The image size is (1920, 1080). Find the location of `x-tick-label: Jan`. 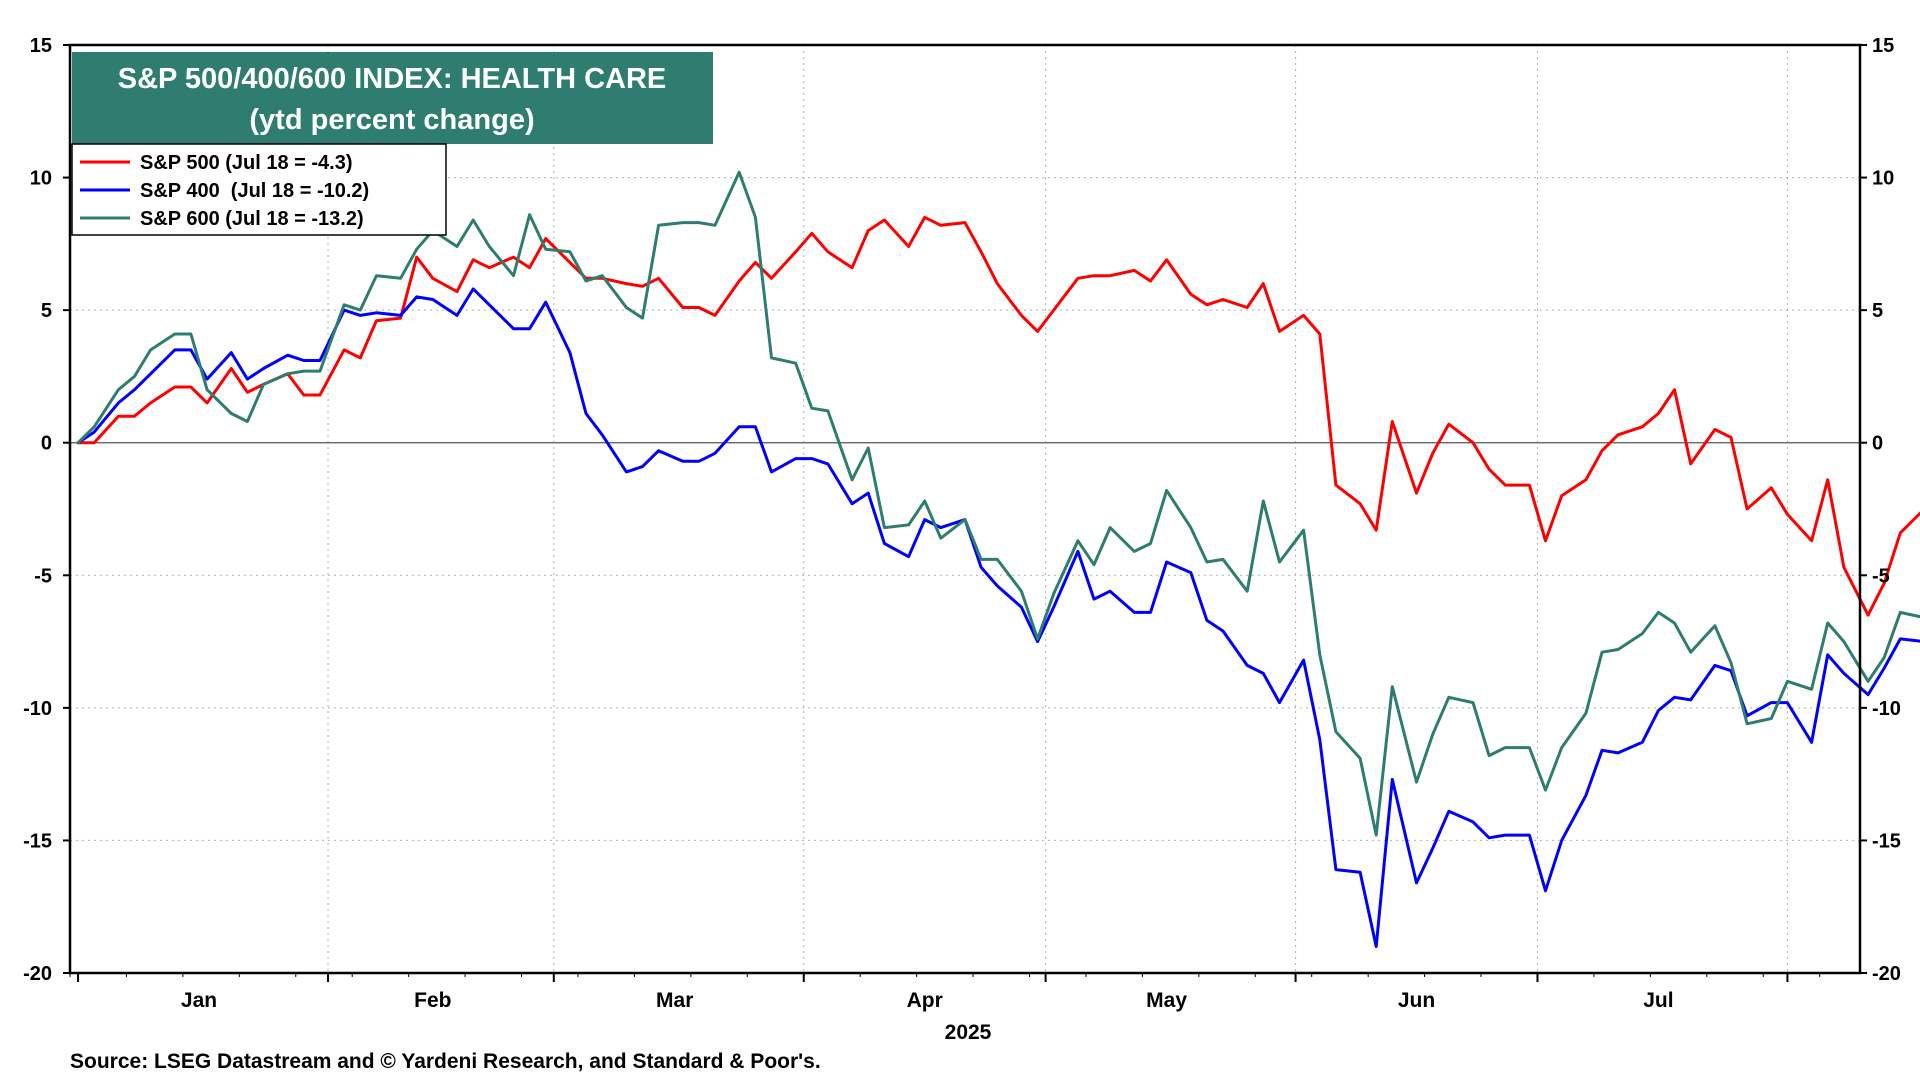

x-tick-label: Jan is located at coordinates (199, 1000).